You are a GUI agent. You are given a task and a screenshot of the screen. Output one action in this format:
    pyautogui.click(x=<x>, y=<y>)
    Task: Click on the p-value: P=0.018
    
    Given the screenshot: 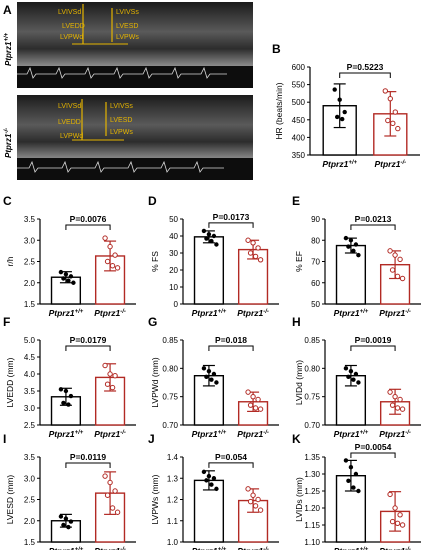 What is the action you would take?
    pyautogui.click(x=231, y=340)
    